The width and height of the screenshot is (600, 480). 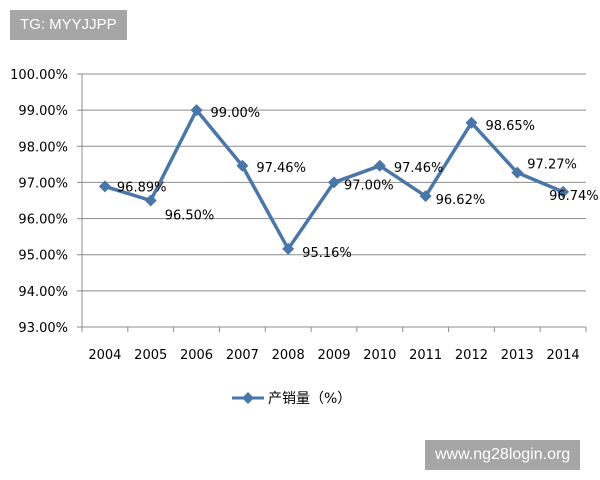 I want to click on x-tick-label: 2013, so click(x=517, y=355).